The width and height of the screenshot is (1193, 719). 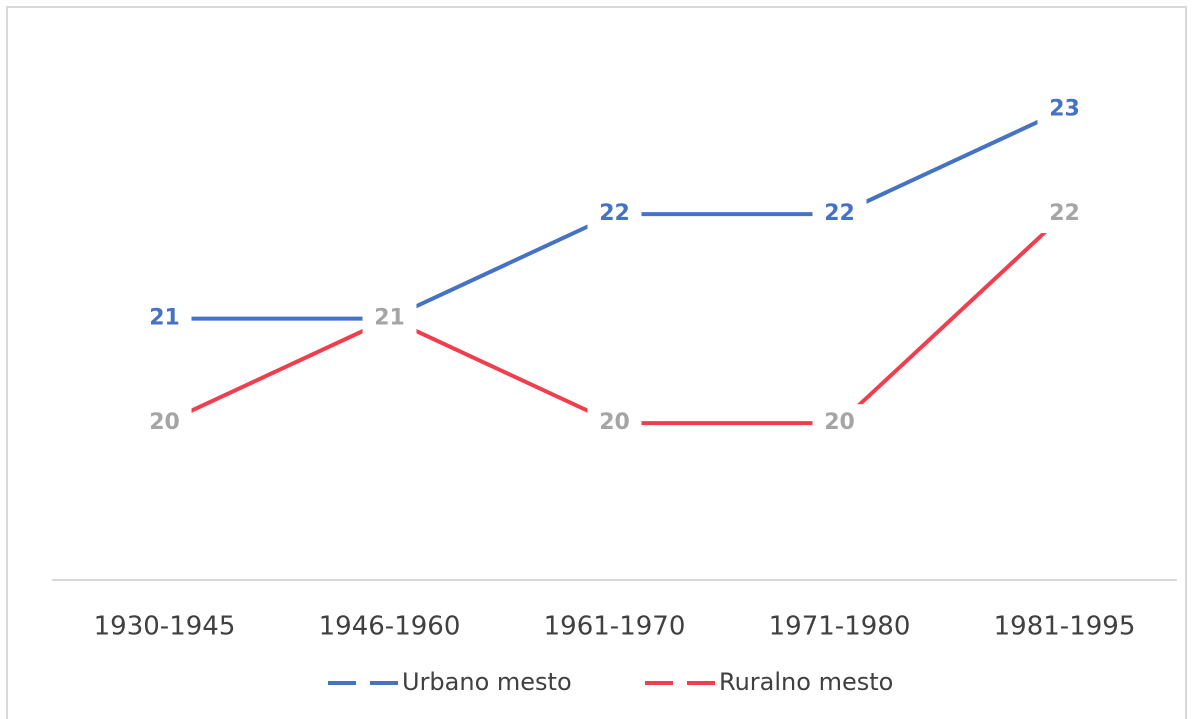 What do you see at coordinates (1065, 627) in the screenshot?
I see `x-tick-label: 1981-1995` at bounding box center [1065, 627].